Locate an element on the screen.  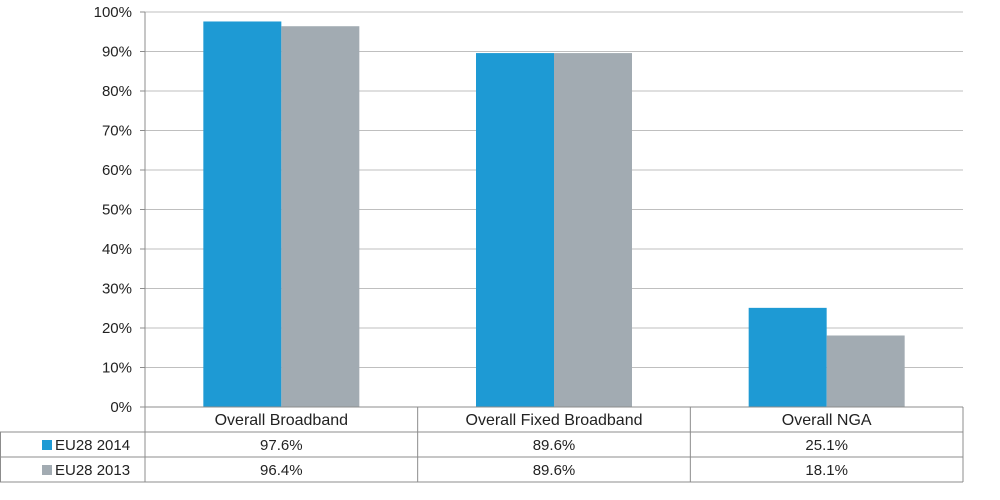
category-label: Overall NGA is located at coordinates (827, 420).